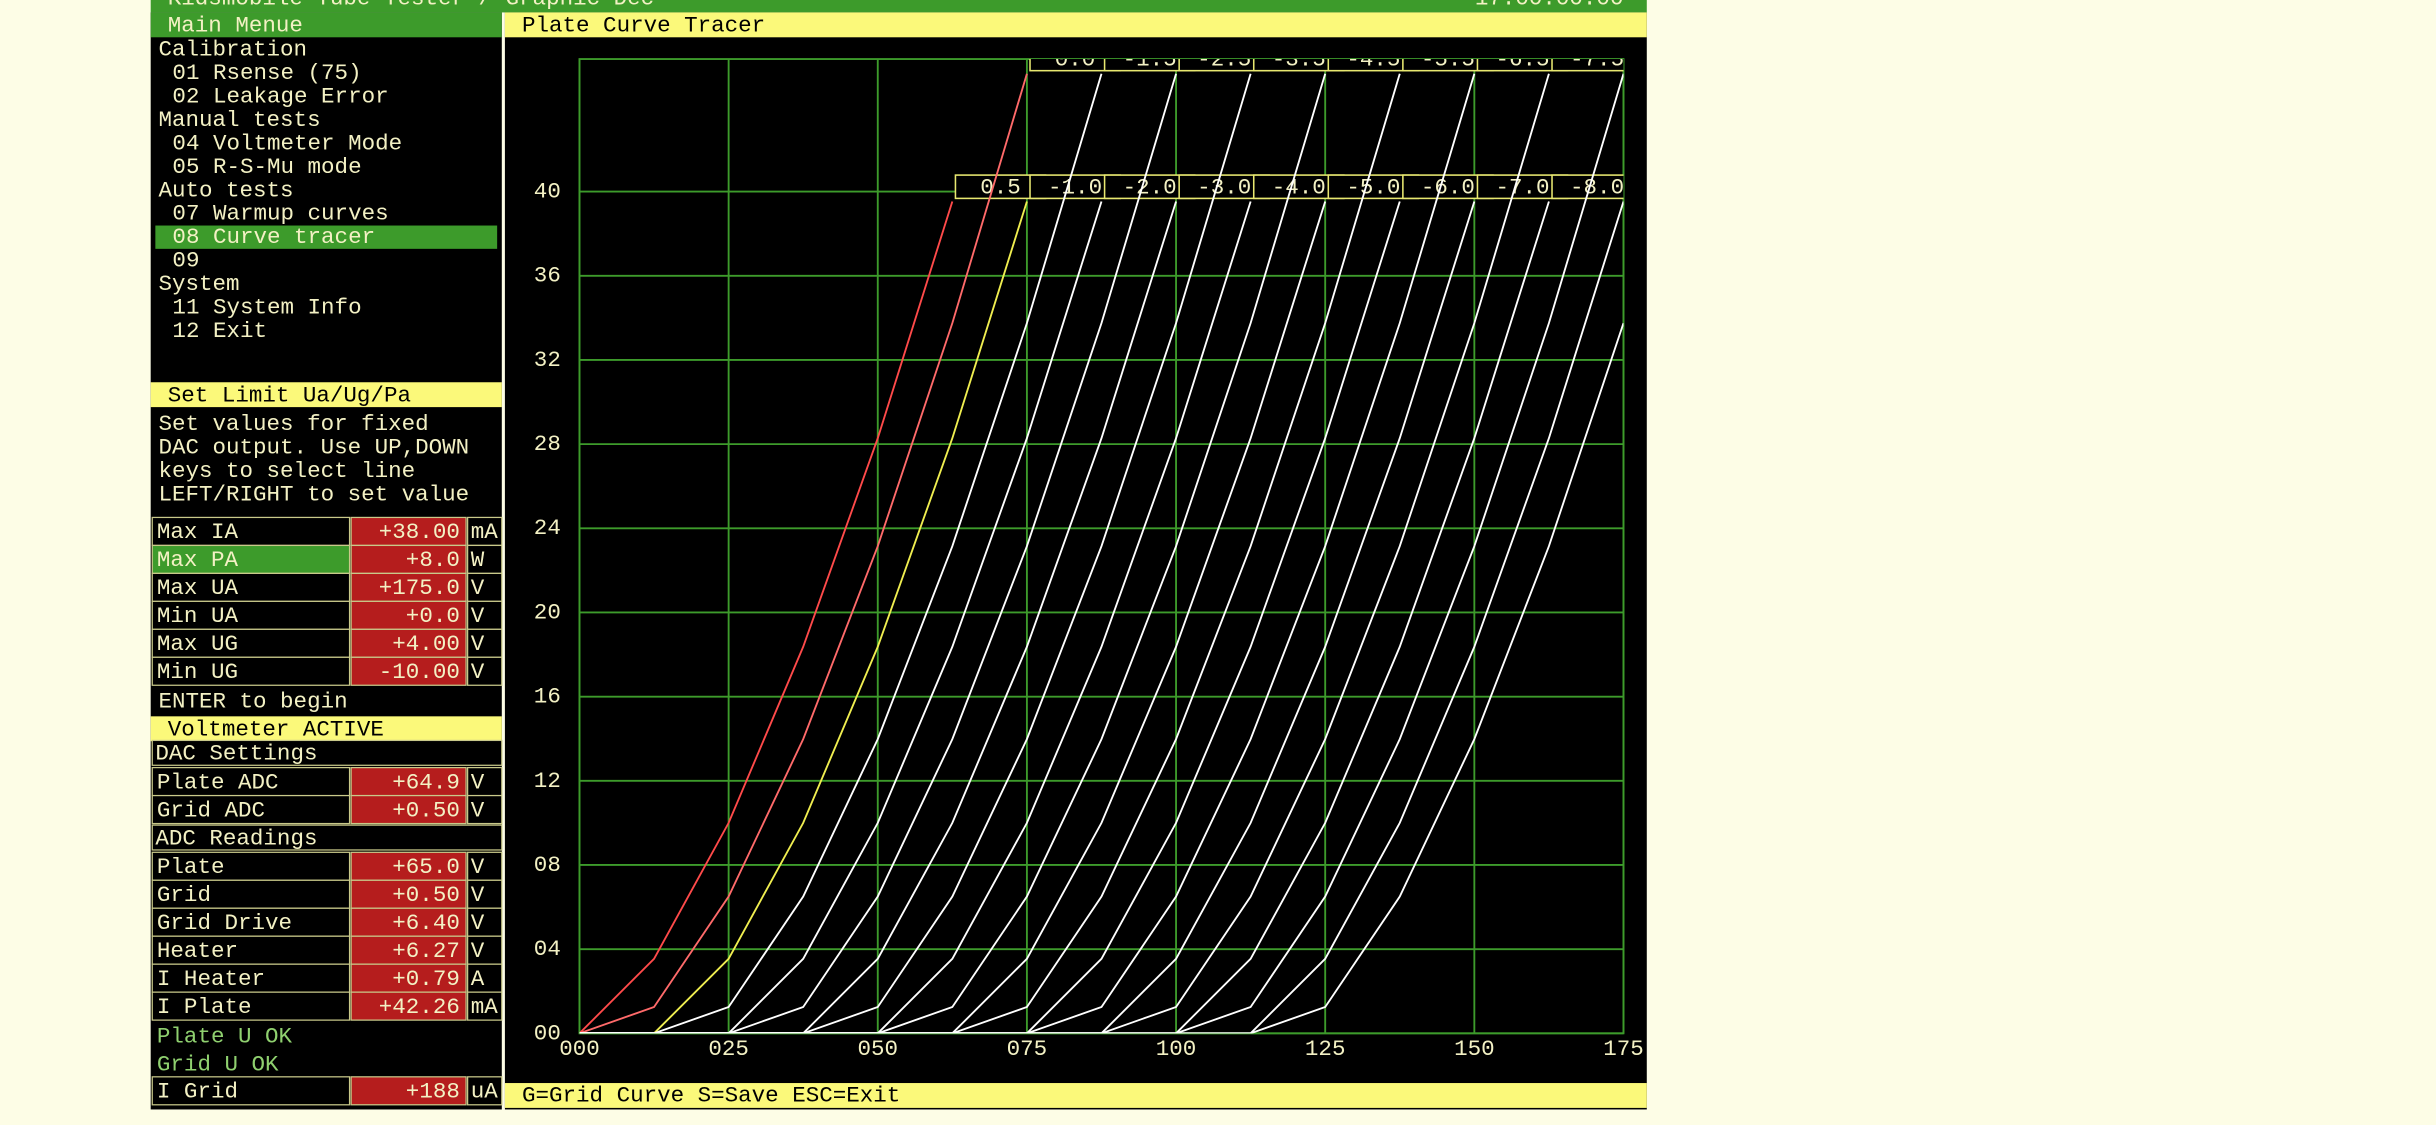  What do you see at coordinates (225, 1036) in the screenshot?
I see `status-message: Plate U OK` at bounding box center [225, 1036].